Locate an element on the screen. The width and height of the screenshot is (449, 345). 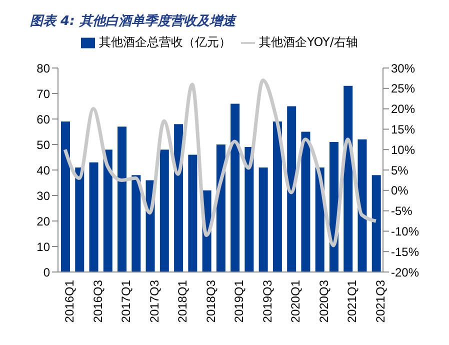
x-tick-label: 2016Q1 is located at coordinates (69, 301).